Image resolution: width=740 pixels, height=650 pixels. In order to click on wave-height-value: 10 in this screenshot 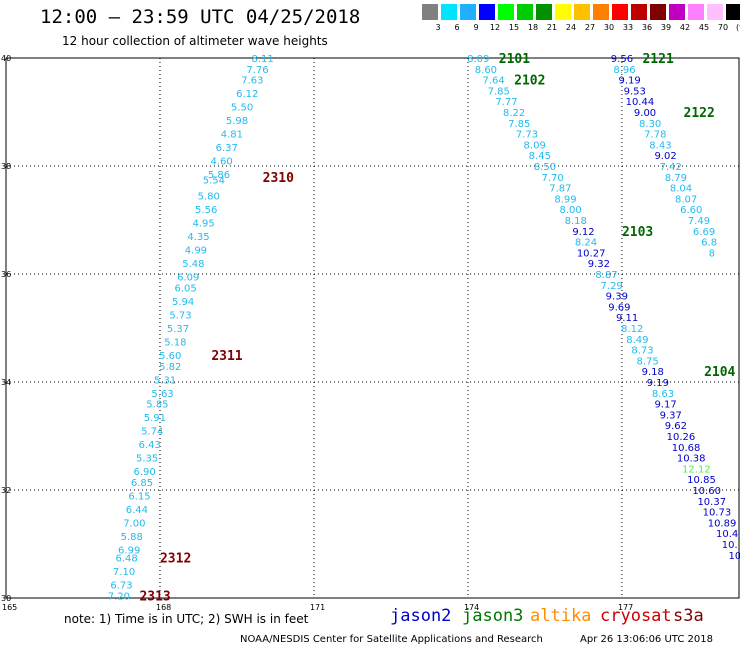, I will do `click(734, 556)`.